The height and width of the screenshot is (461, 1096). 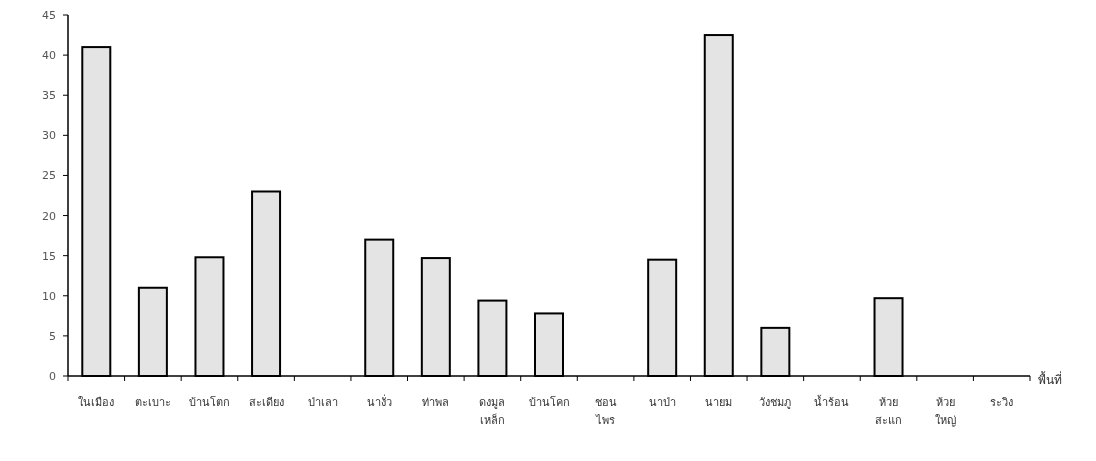 What do you see at coordinates (266, 402) in the screenshot?
I see `x-tick-label: สะเดียง` at bounding box center [266, 402].